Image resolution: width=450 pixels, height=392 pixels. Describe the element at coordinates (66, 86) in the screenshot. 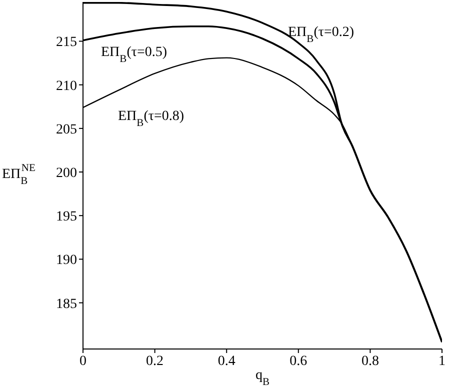

I see `y-tick-label: 210` at that location.